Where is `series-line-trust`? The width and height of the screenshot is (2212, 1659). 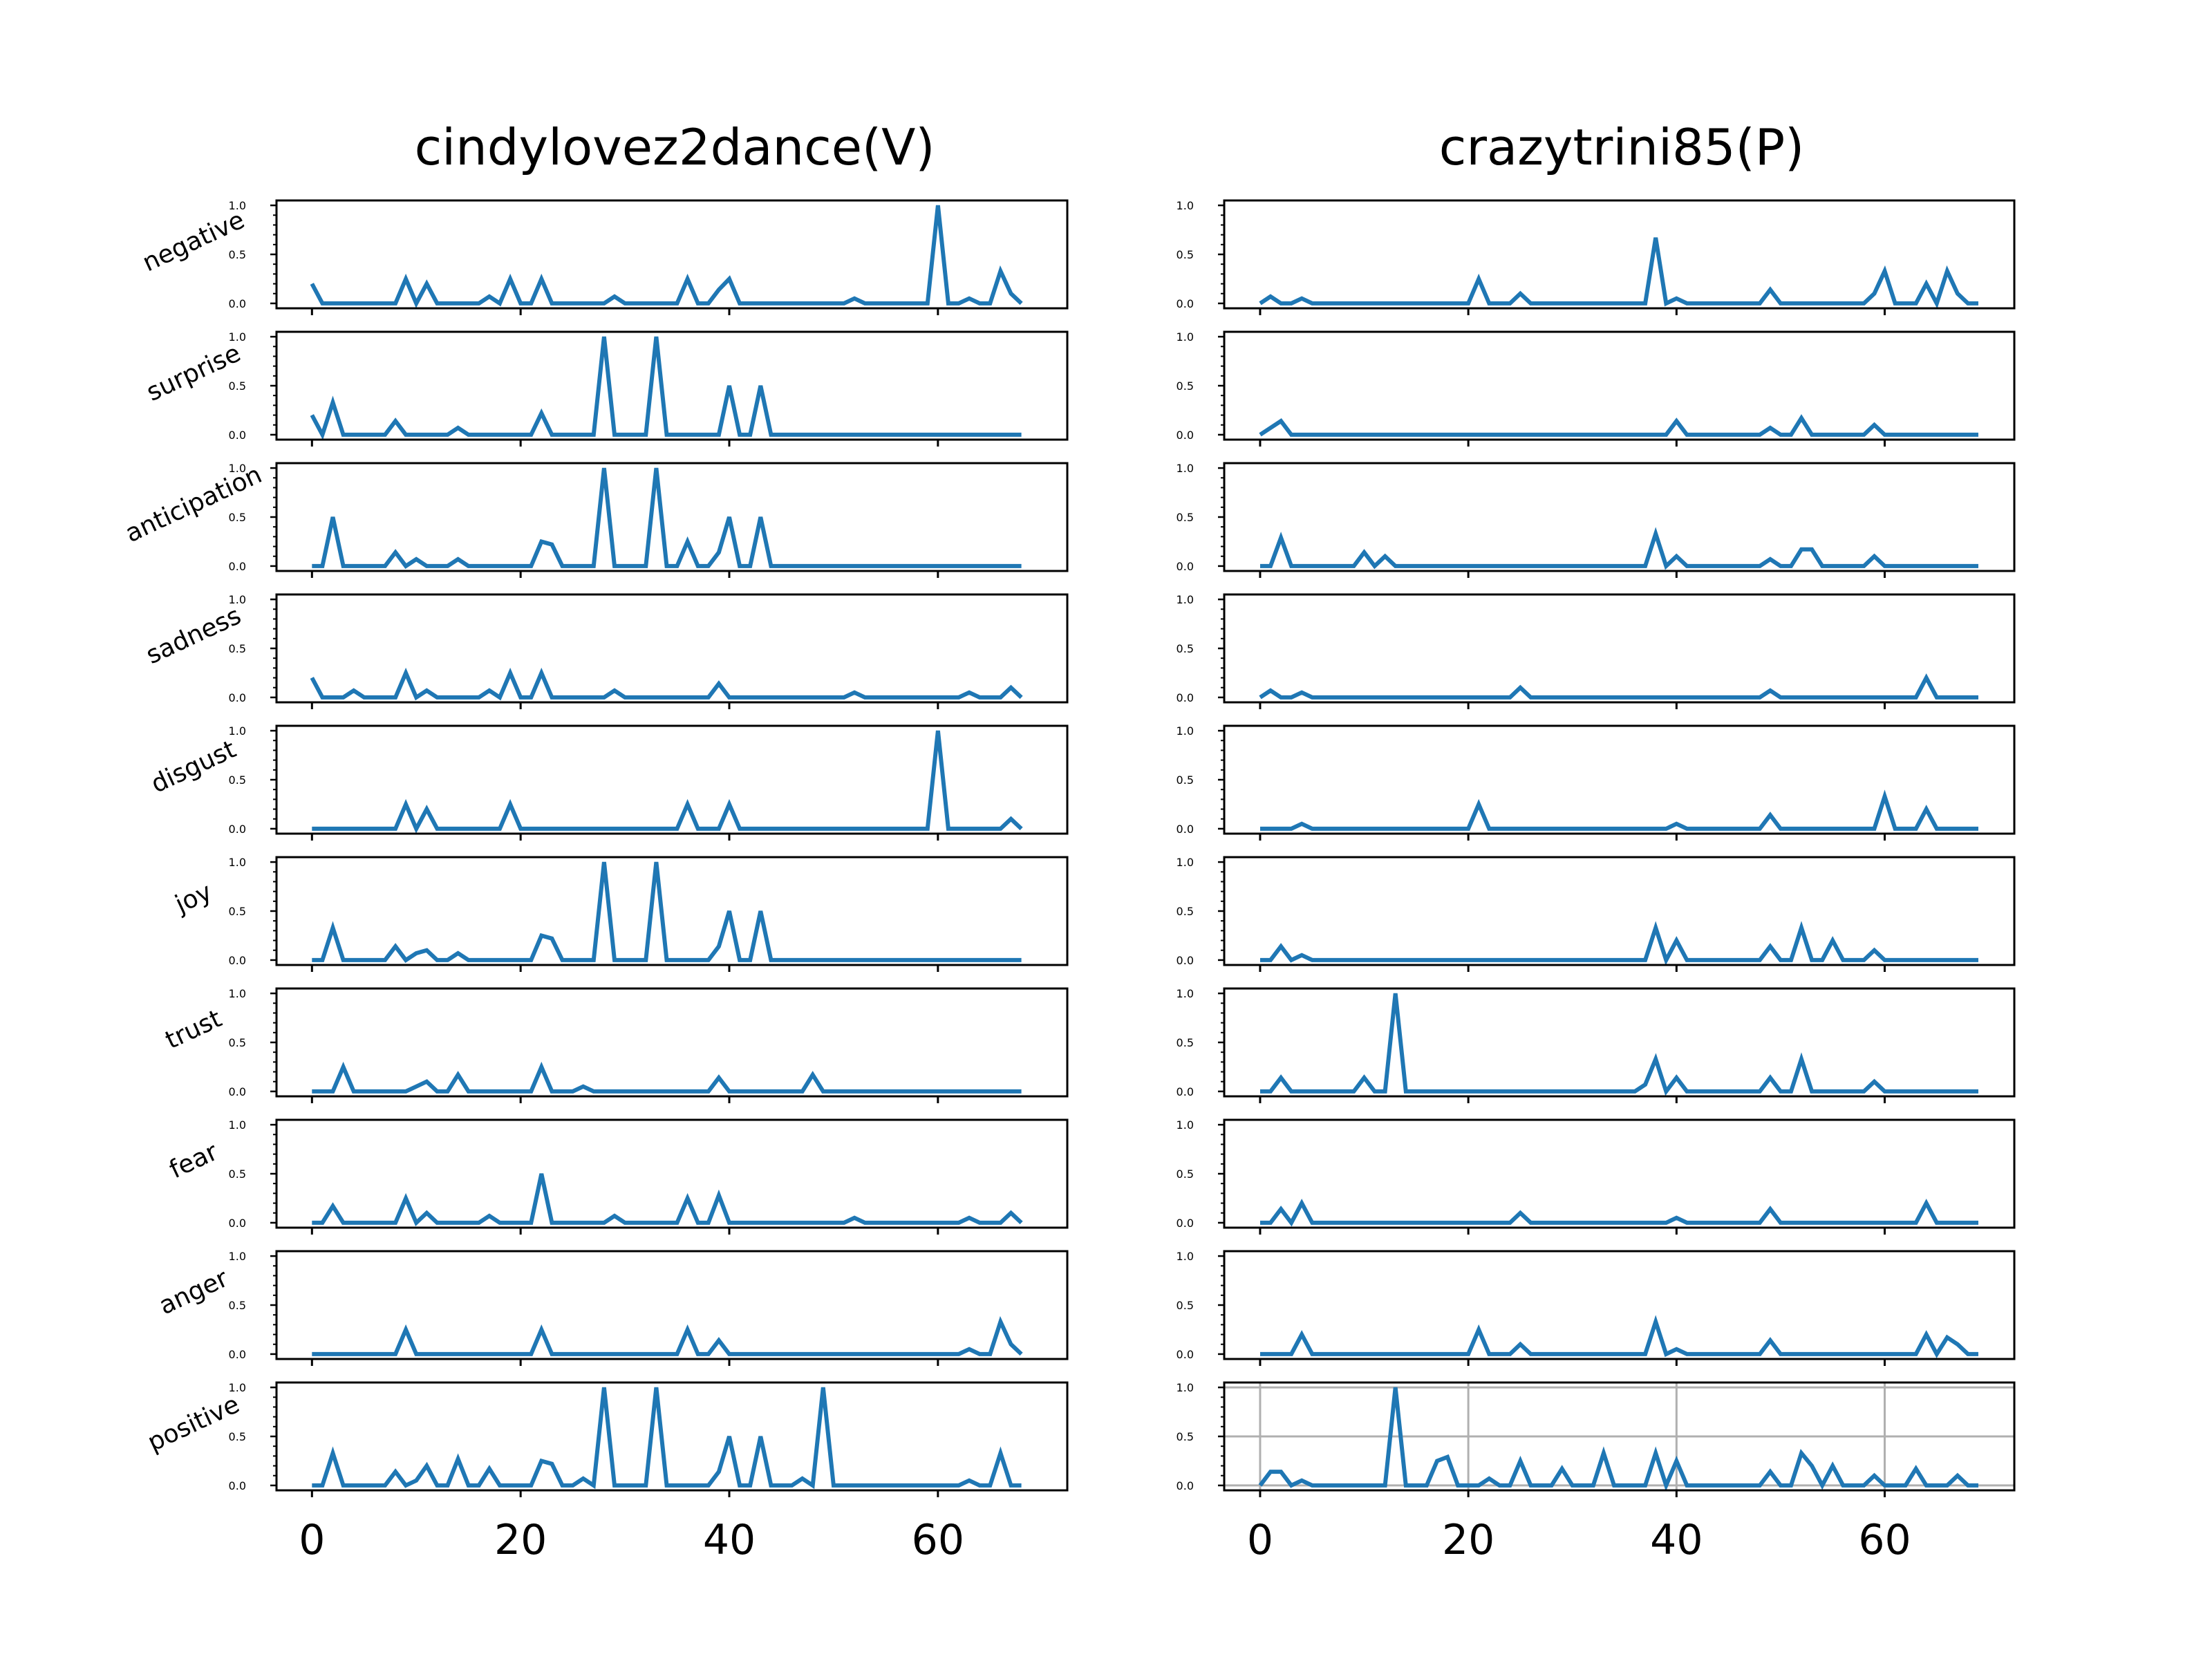
series-line-trust is located at coordinates (1619, 1044).